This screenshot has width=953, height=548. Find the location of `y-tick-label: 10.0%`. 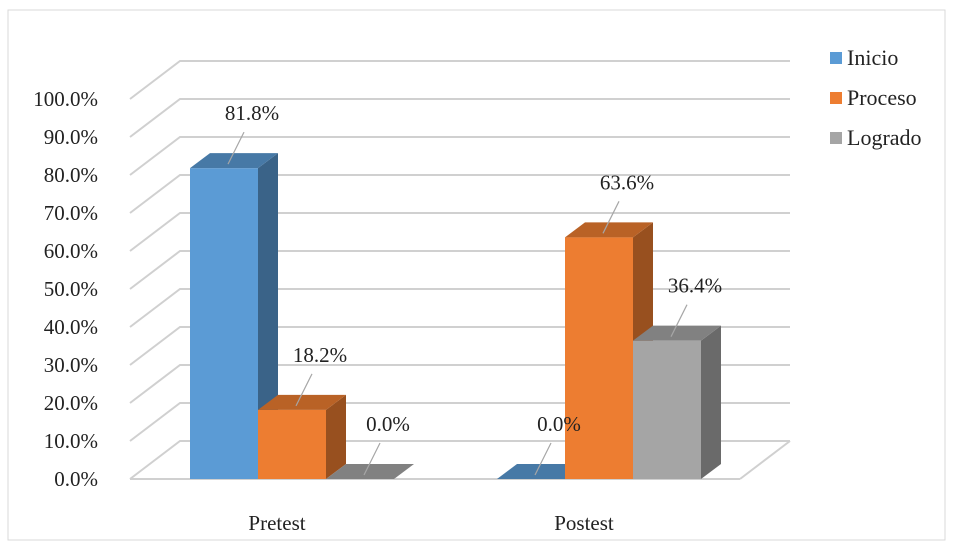

y-tick-label: 10.0% is located at coordinates (71, 441).